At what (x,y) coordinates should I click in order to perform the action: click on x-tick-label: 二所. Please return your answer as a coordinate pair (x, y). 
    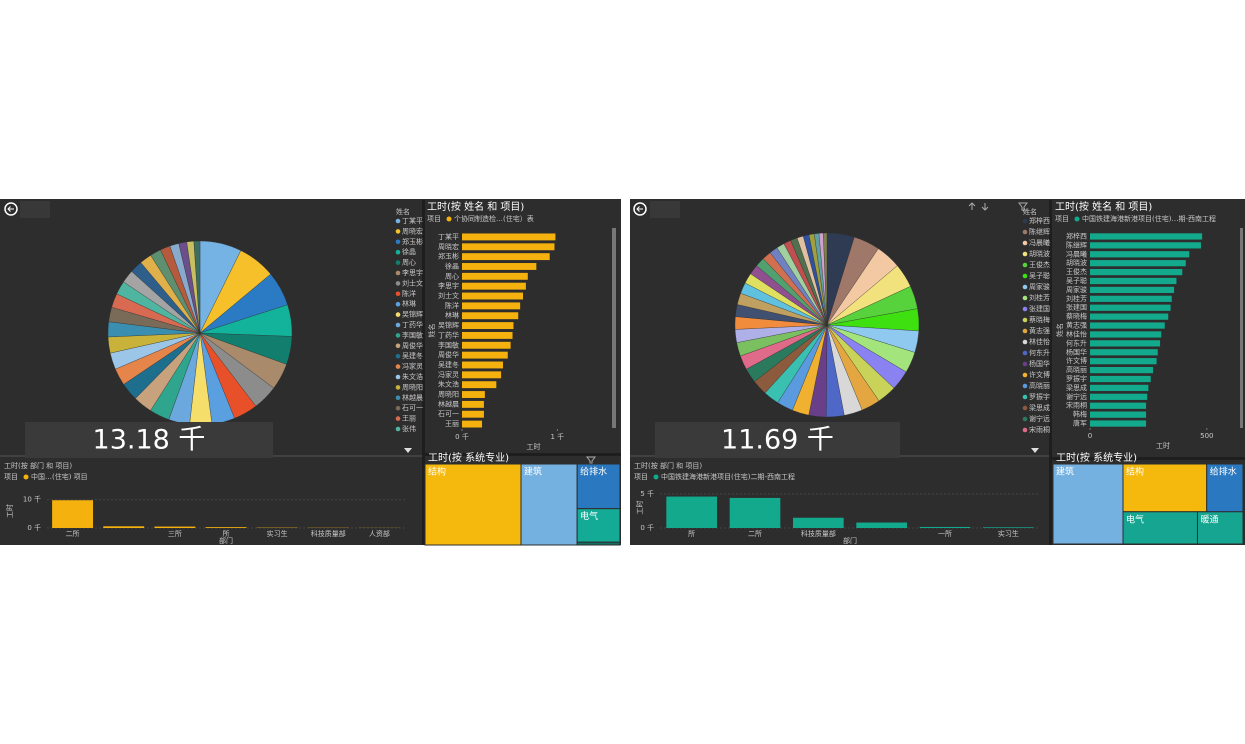
    Looking at the image, I should click on (73, 533).